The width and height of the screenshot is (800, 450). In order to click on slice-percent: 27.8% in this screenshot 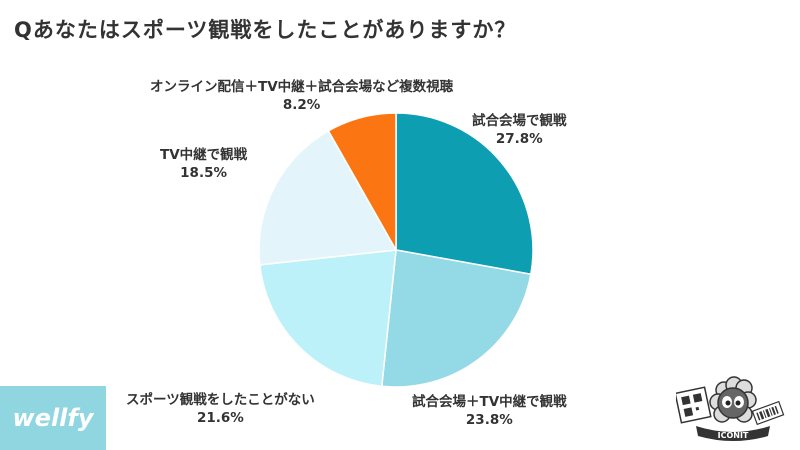, I will do `click(519, 139)`.